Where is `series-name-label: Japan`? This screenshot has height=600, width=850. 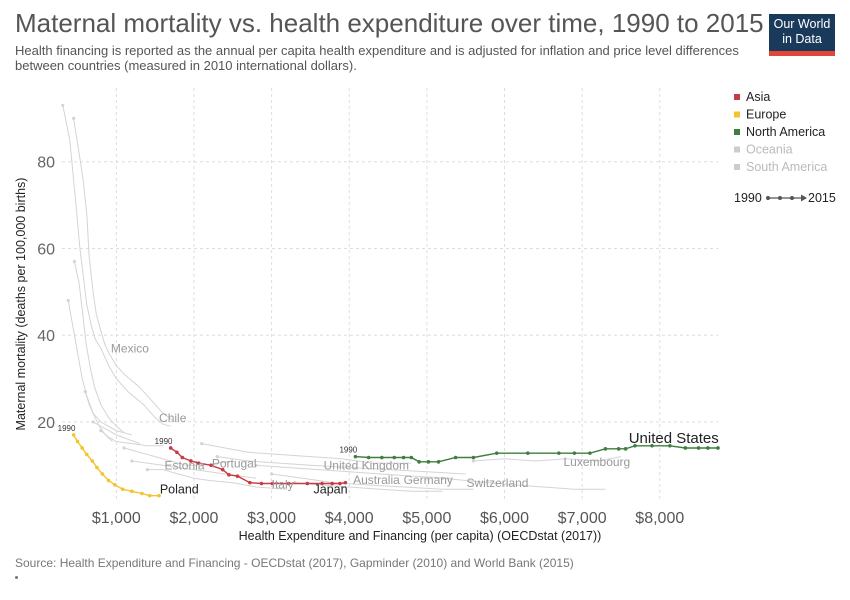 series-name-label: Japan is located at coordinates (331, 489).